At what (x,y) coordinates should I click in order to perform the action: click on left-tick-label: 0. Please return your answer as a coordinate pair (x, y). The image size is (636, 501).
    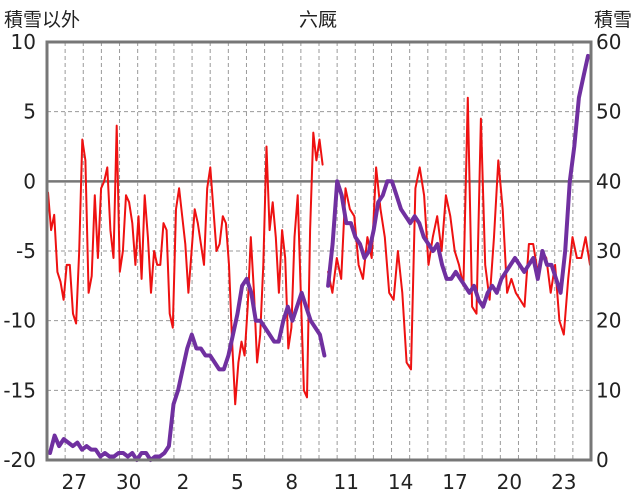
    Looking at the image, I should click on (29, 181).